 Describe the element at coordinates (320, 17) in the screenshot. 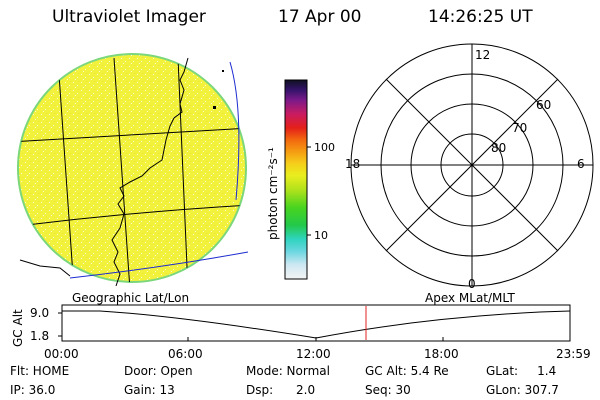

I see `date-label: 17 Apr 00` at that location.